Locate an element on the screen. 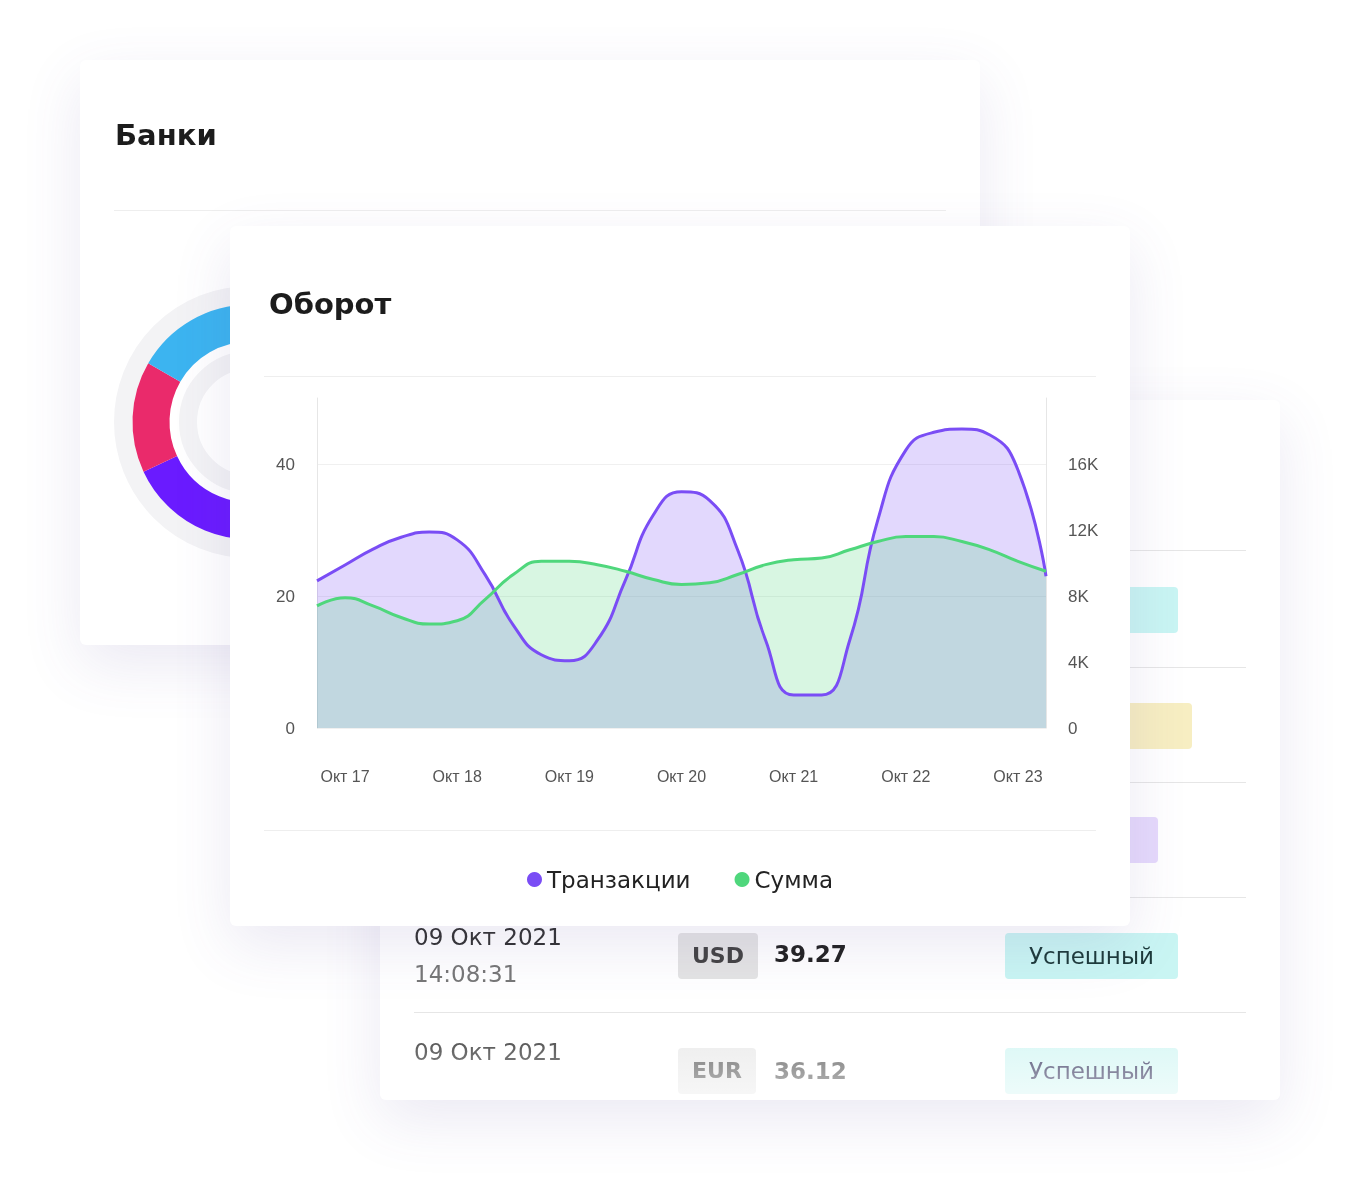  text: 39.27 is located at coordinates (810, 954).